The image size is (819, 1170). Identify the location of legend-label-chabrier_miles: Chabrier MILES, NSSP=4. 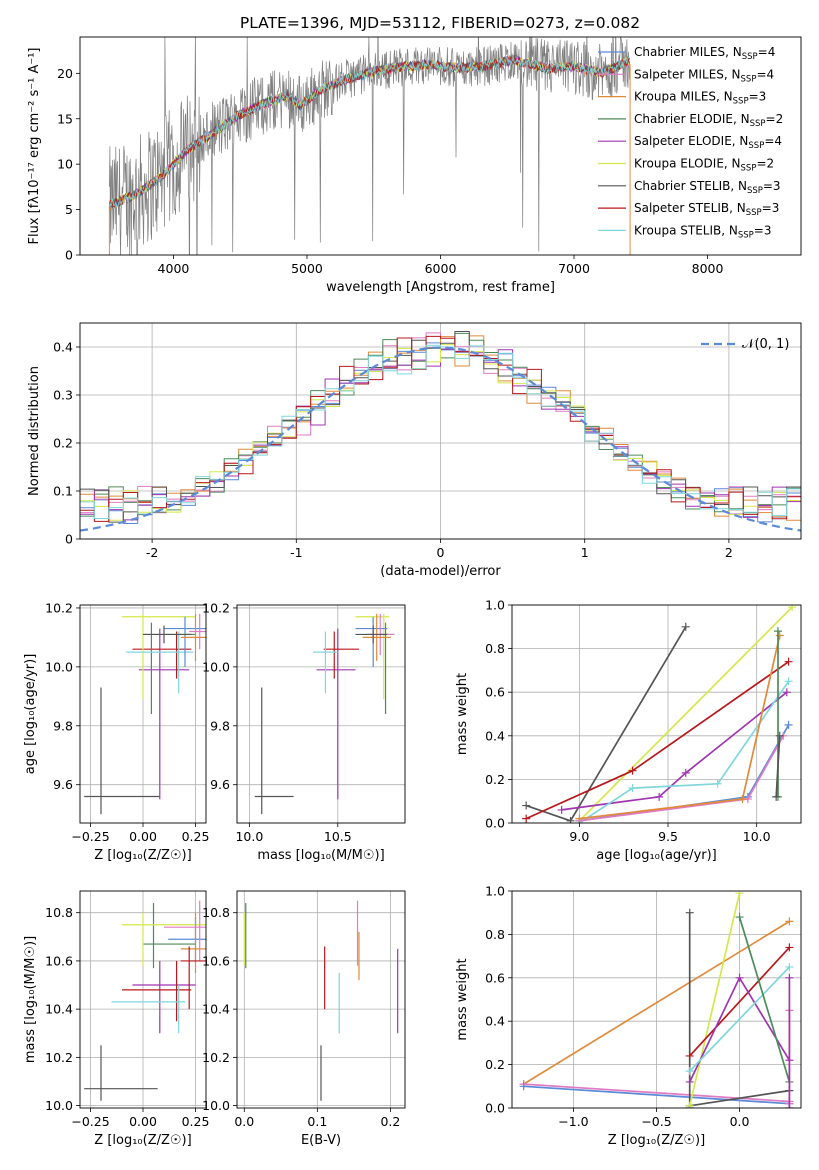
(704, 53).